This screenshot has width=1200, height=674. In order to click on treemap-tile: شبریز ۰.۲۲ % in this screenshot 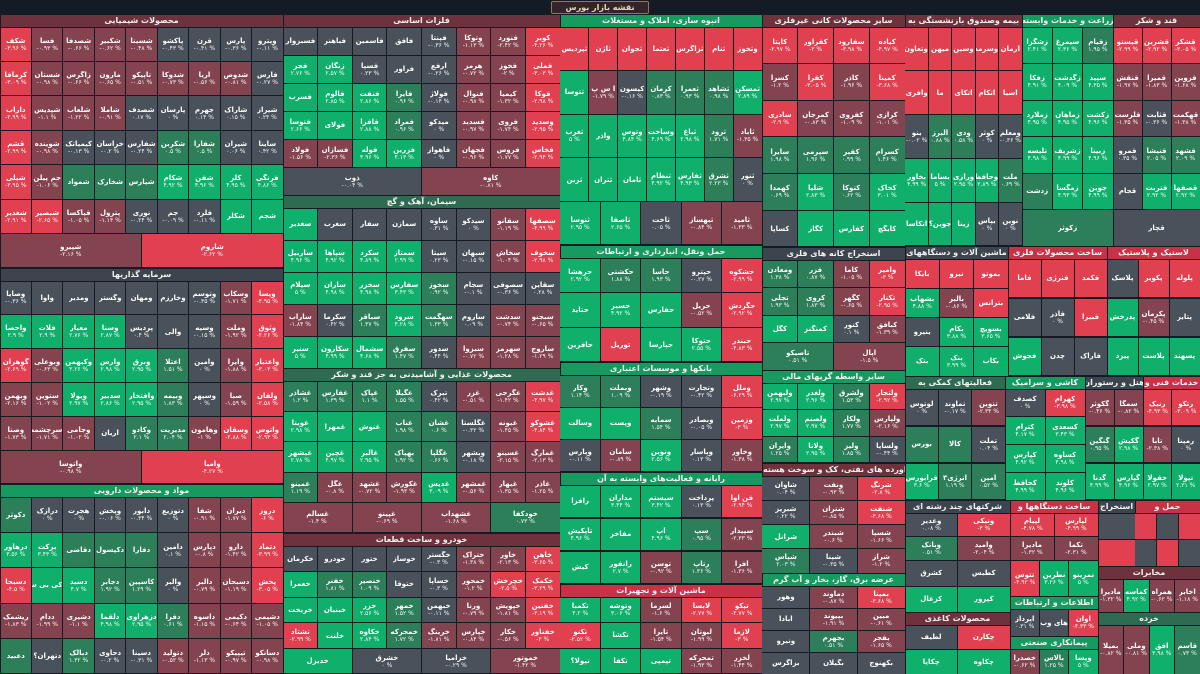, I will do `click(786, 512)`.